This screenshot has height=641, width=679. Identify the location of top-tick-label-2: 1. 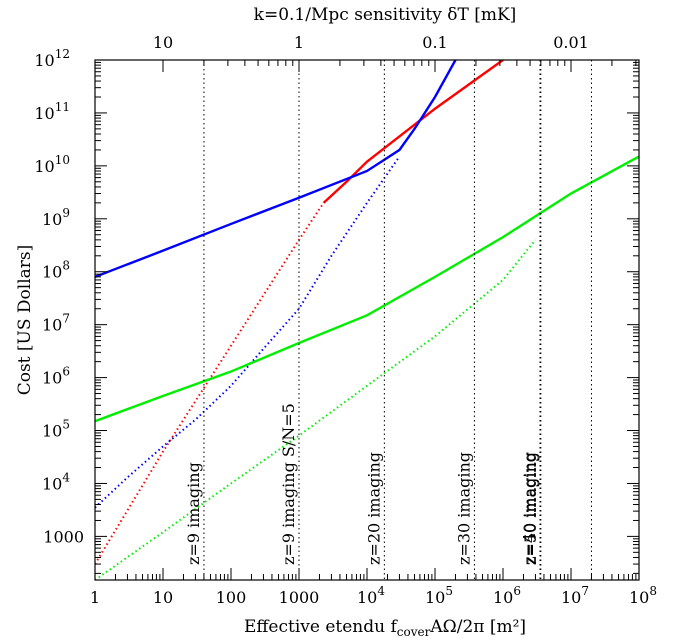
(299, 42).